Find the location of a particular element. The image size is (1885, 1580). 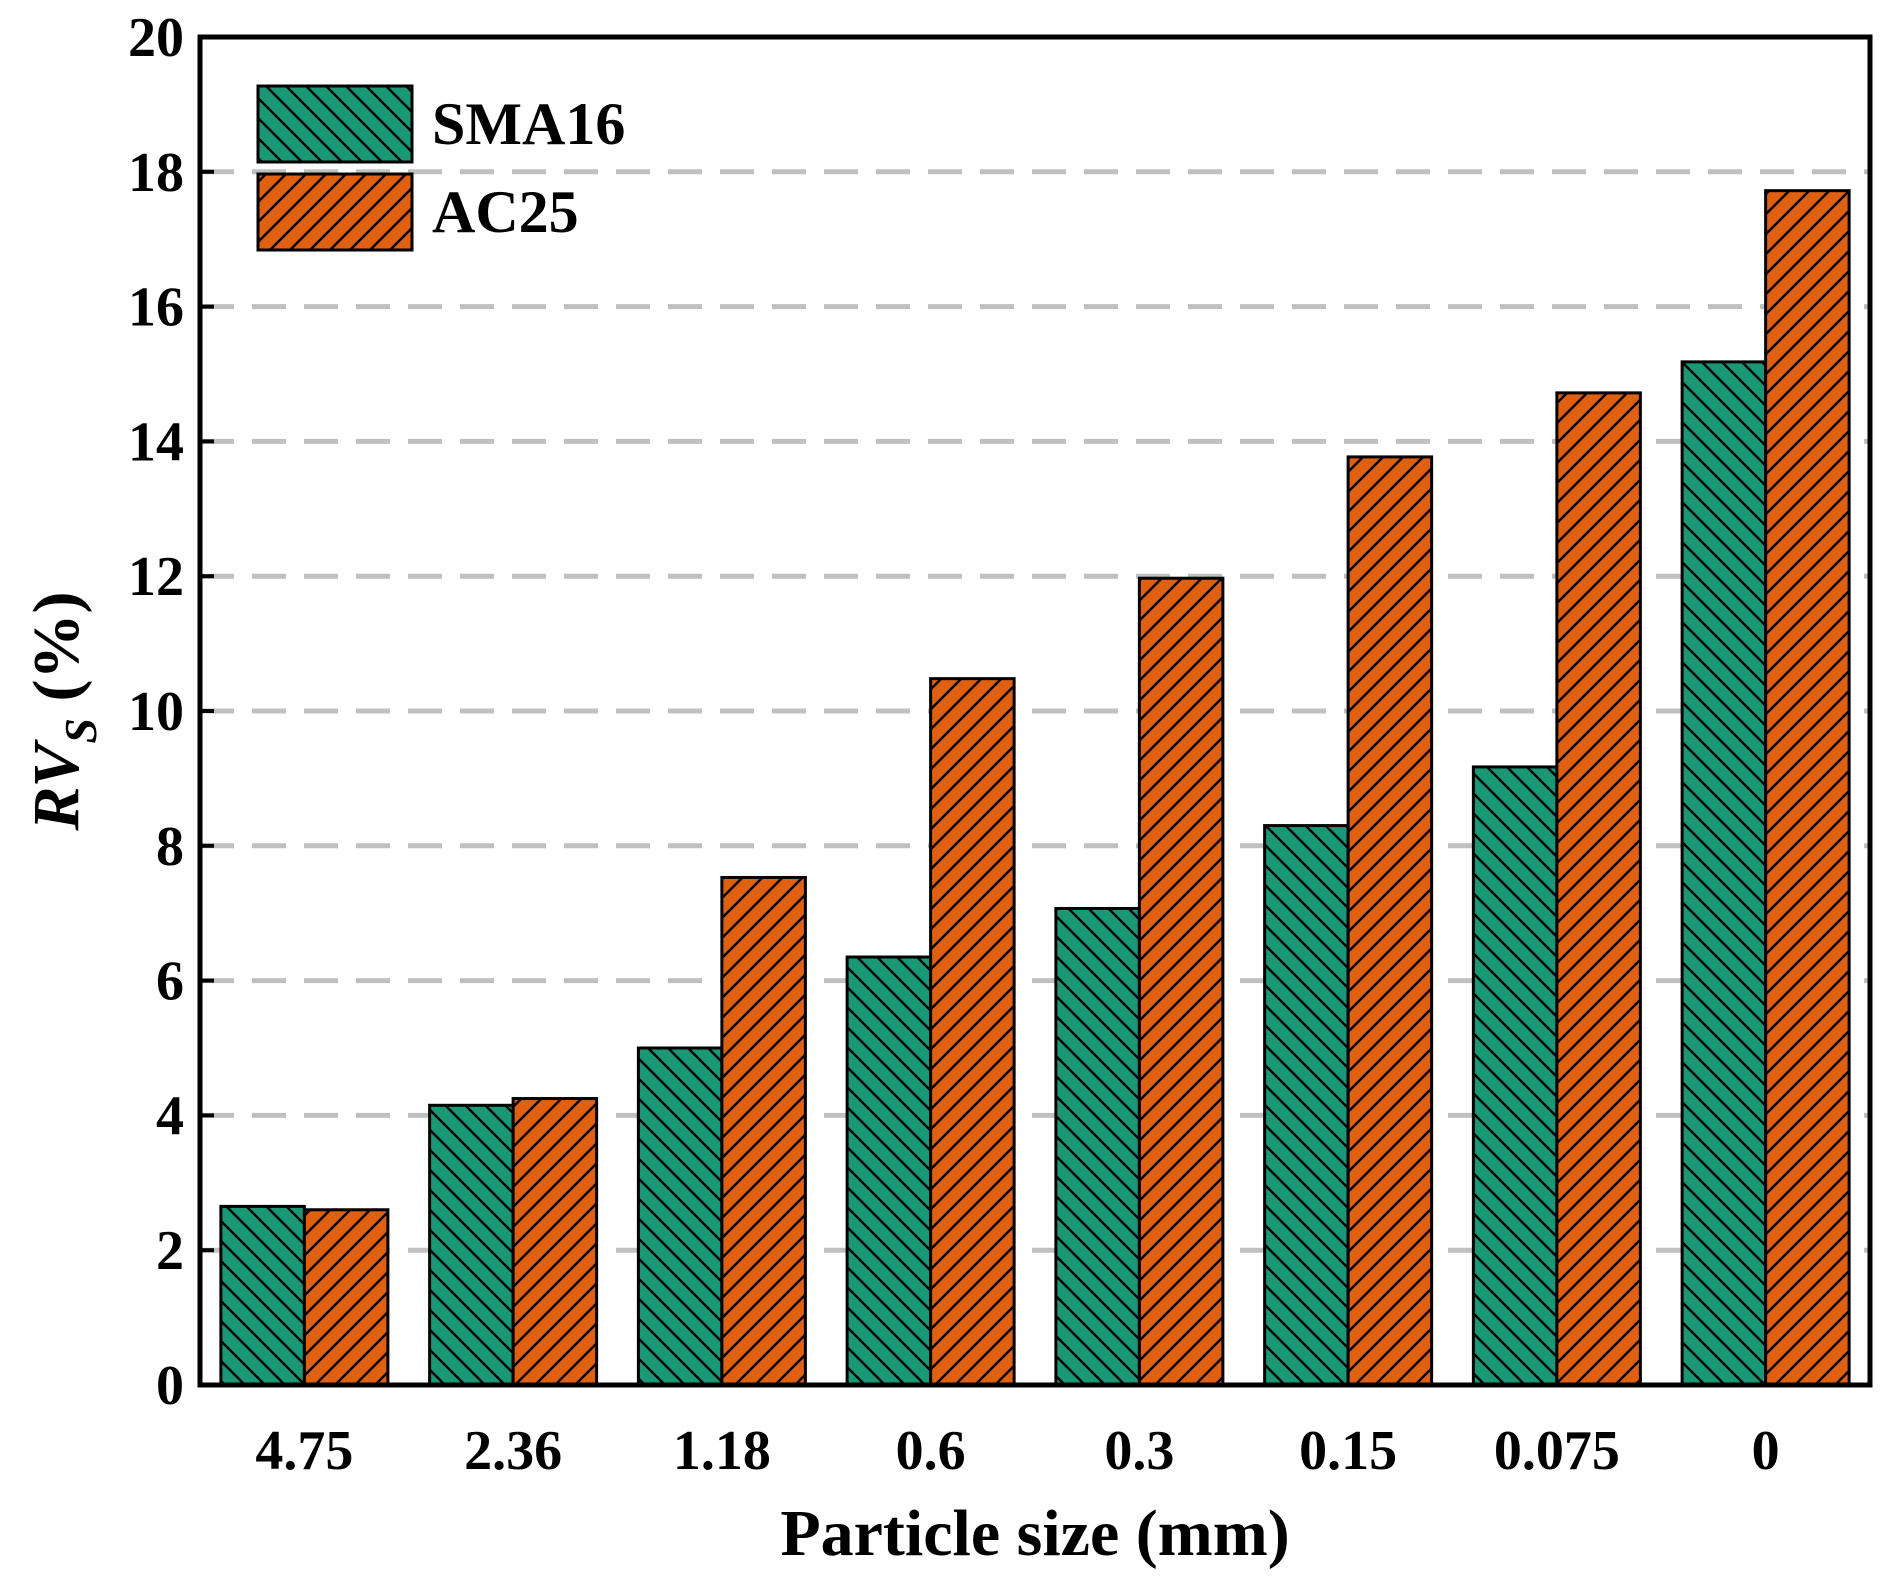

bar-SMA16-2.36 is located at coordinates (471, 1245).